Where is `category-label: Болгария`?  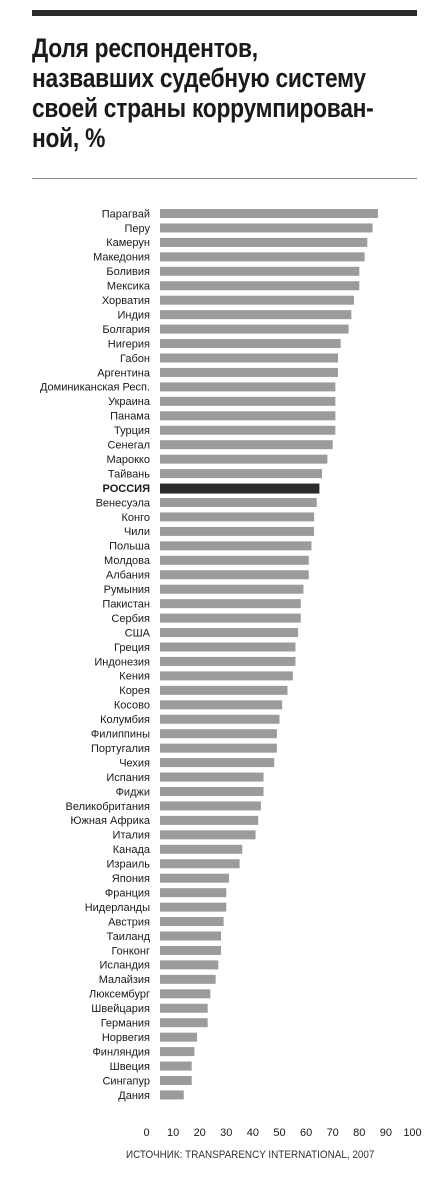 category-label: Болгария is located at coordinates (126, 330).